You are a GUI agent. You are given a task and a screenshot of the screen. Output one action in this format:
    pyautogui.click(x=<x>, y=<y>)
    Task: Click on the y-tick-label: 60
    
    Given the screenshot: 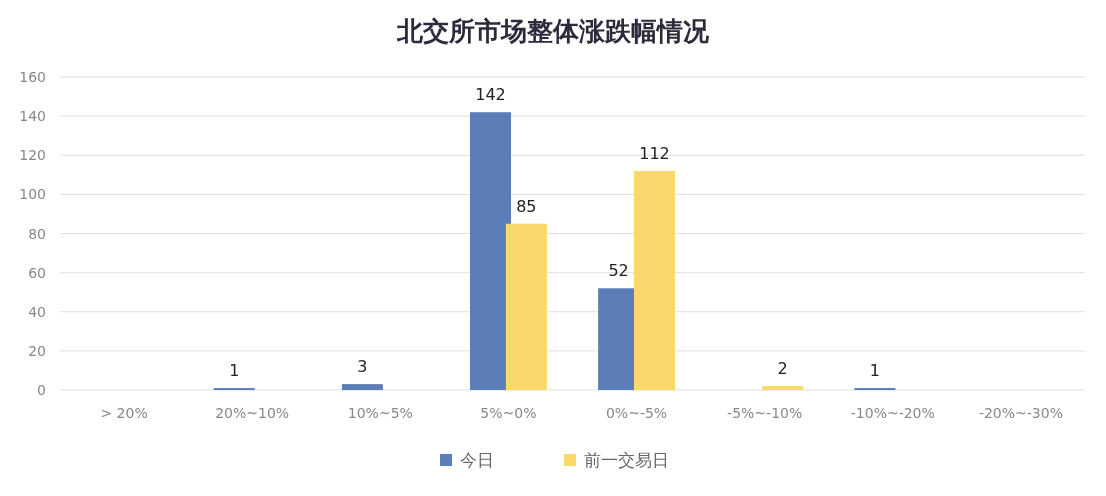 What is the action you would take?
    pyautogui.click(x=37, y=272)
    